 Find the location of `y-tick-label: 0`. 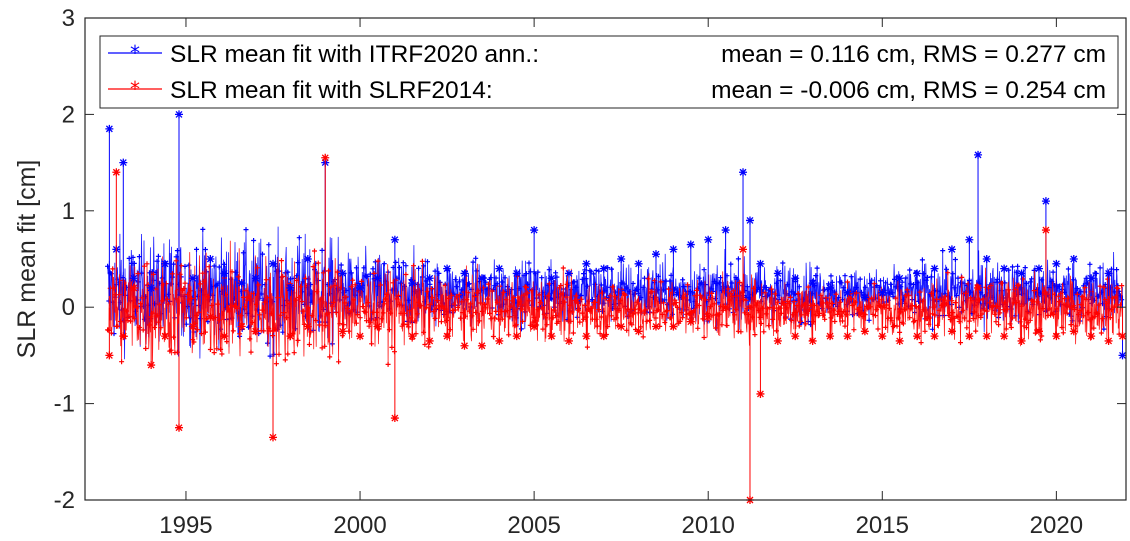

y-tick-label: 0 is located at coordinates (68, 307).